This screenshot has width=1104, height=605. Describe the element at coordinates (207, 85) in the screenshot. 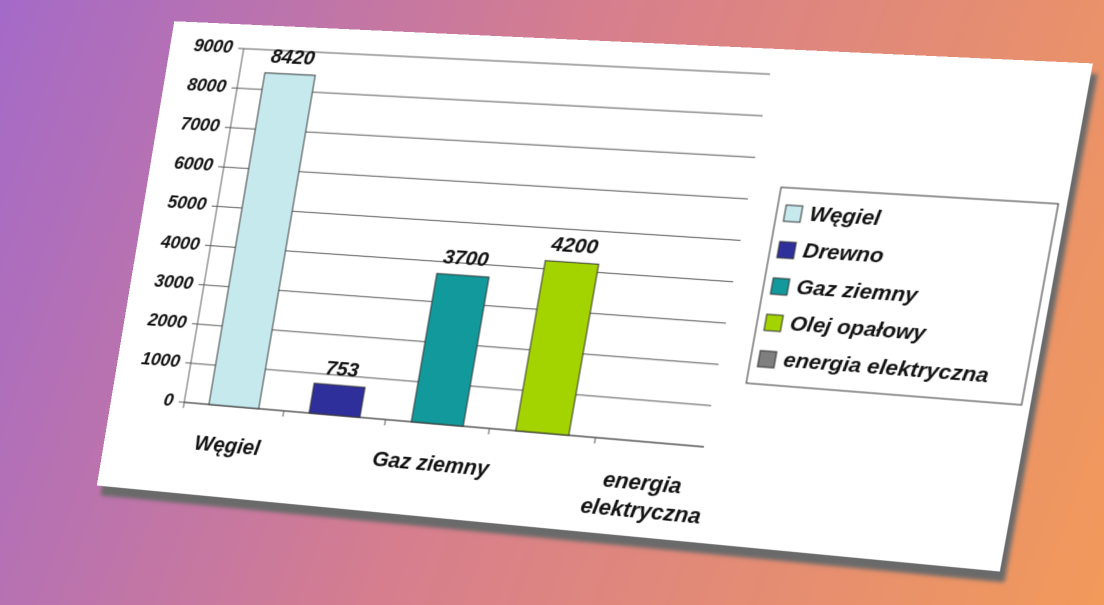

I see `y-tick-label: 8000` at that location.